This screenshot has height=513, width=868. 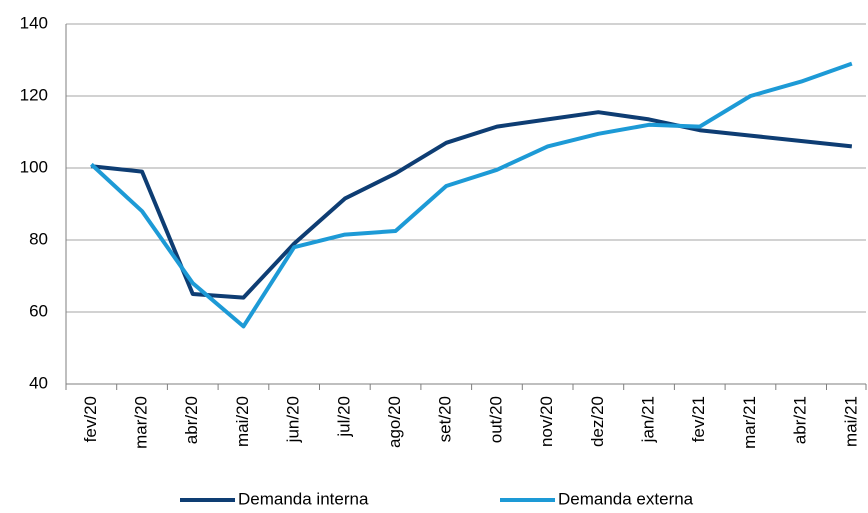 What do you see at coordinates (38, 310) in the screenshot?
I see `y-tick-label: 60` at bounding box center [38, 310].